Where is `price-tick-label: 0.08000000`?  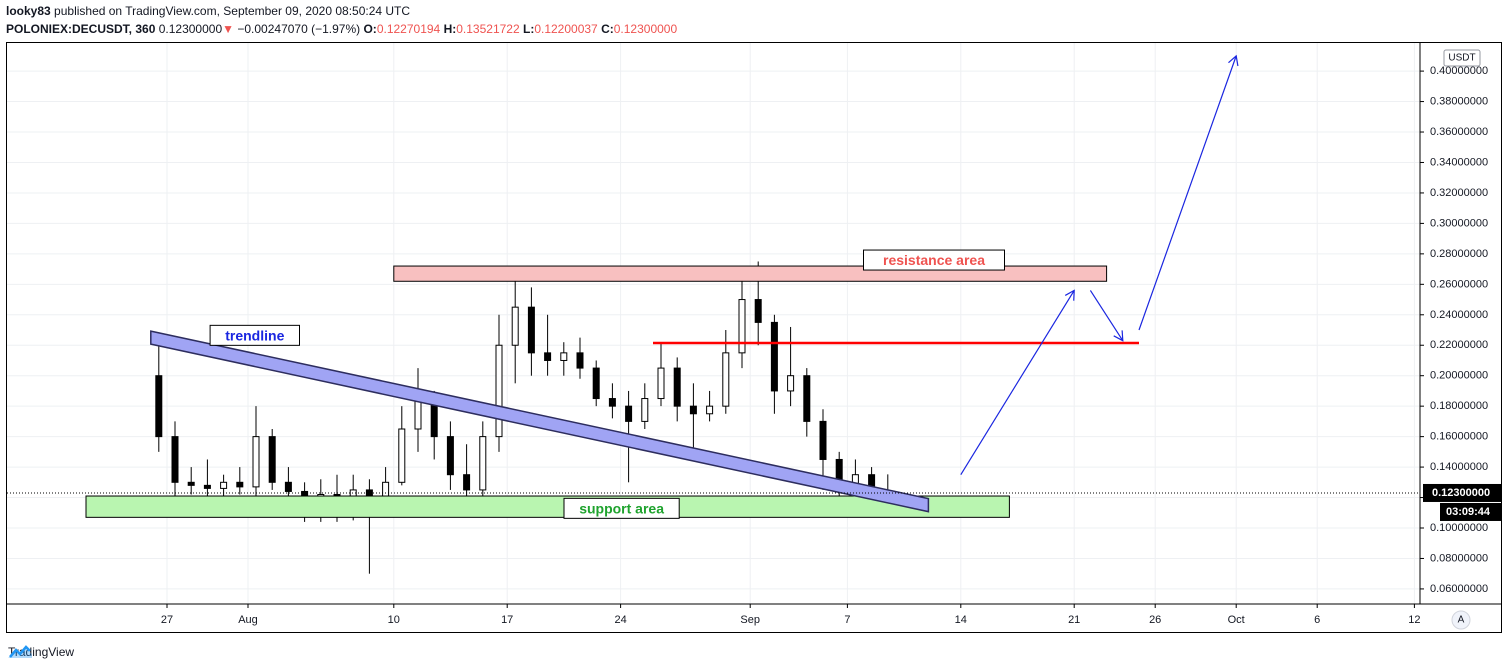
price-tick-label: 0.08000000 is located at coordinates (1459, 558).